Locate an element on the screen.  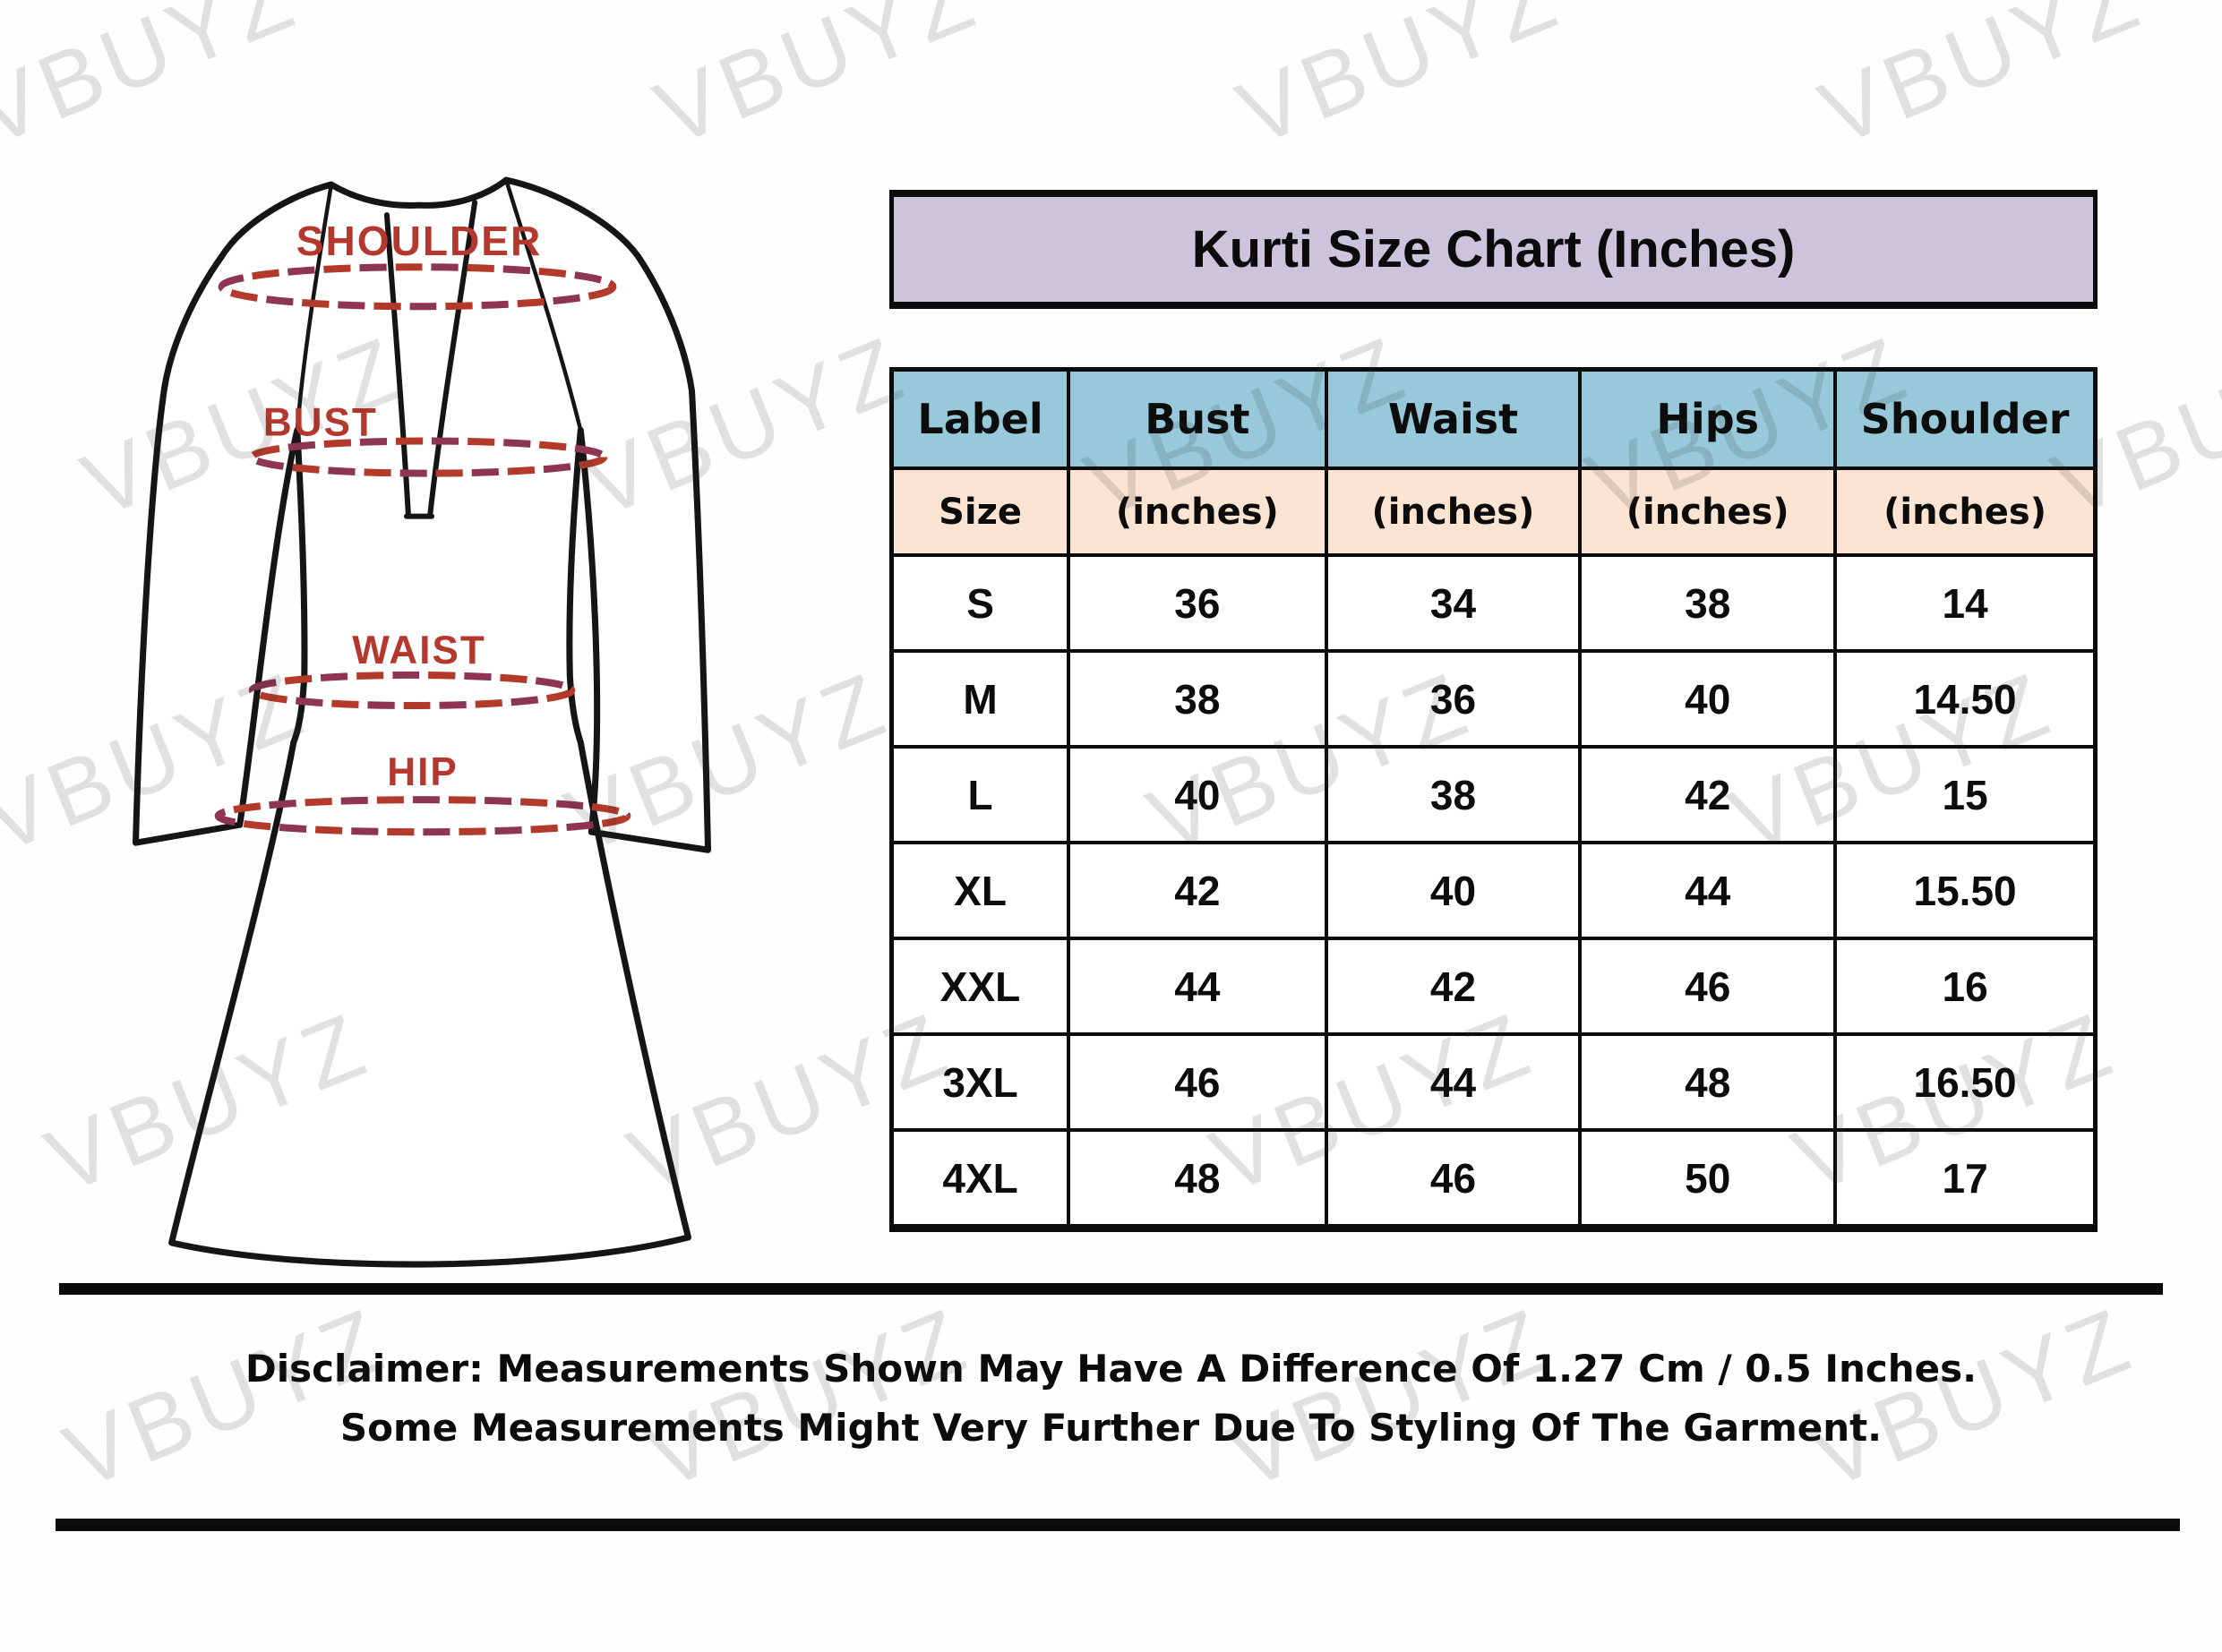
page-title: Kurti Size Chart (Inches) is located at coordinates (1493, 249).